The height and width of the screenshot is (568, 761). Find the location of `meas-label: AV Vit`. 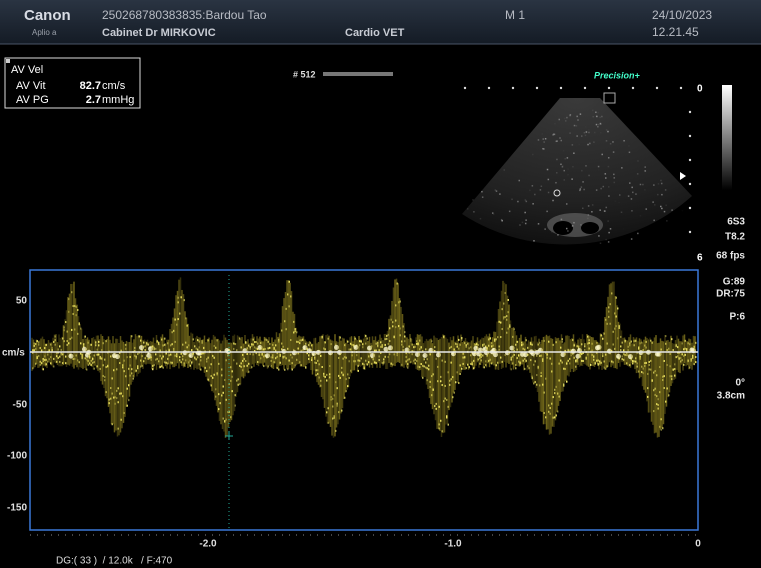

meas-label: AV Vit is located at coordinates (31, 86).